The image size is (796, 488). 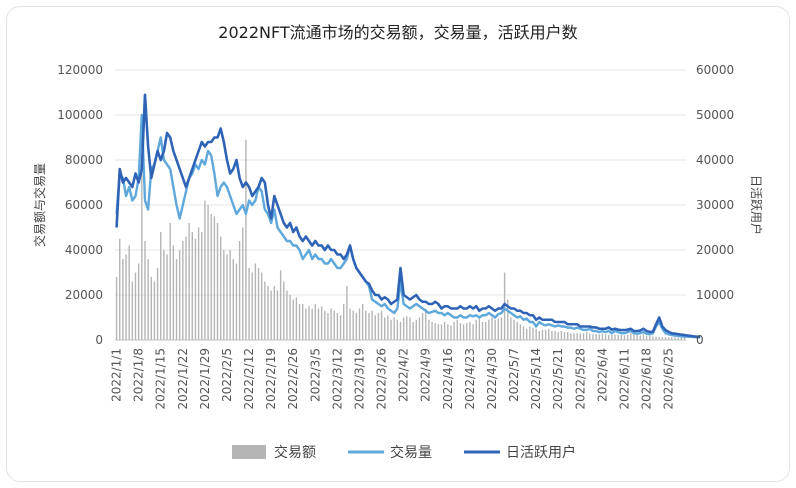 What do you see at coordinates (293, 379) in the screenshot?
I see `x-tick-label: 2022/2/26` at bounding box center [293, 379].